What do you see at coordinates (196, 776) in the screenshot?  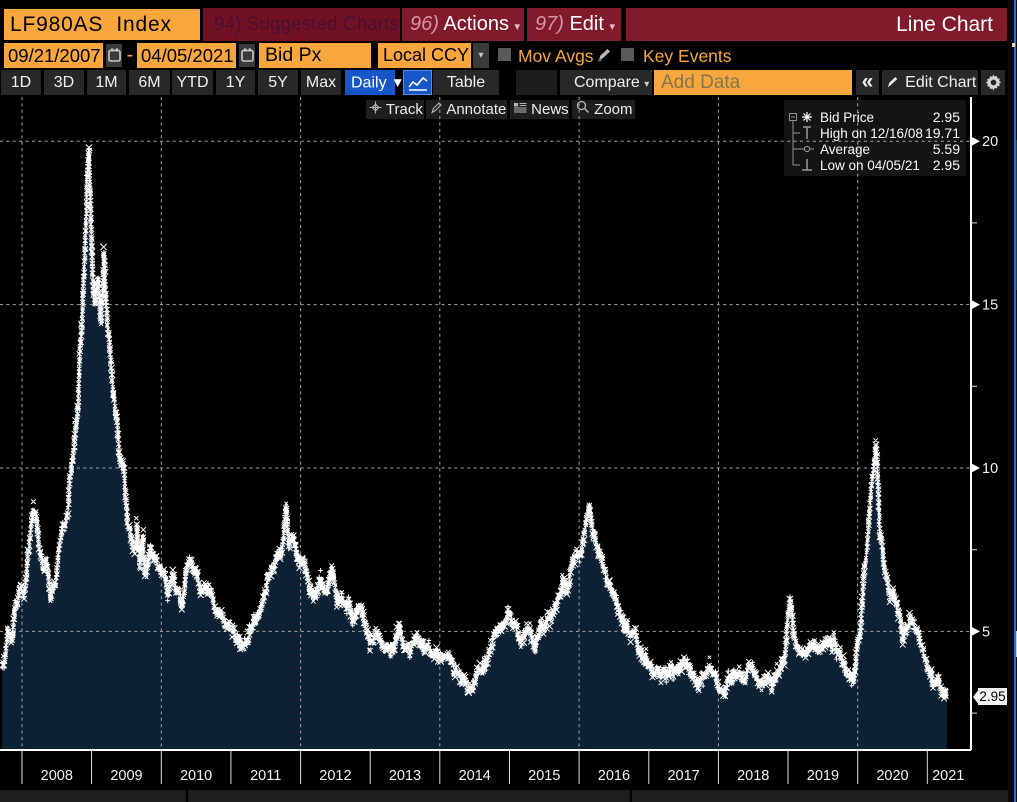 I see `svg-text: 2010` at bounding box center [196, 776].